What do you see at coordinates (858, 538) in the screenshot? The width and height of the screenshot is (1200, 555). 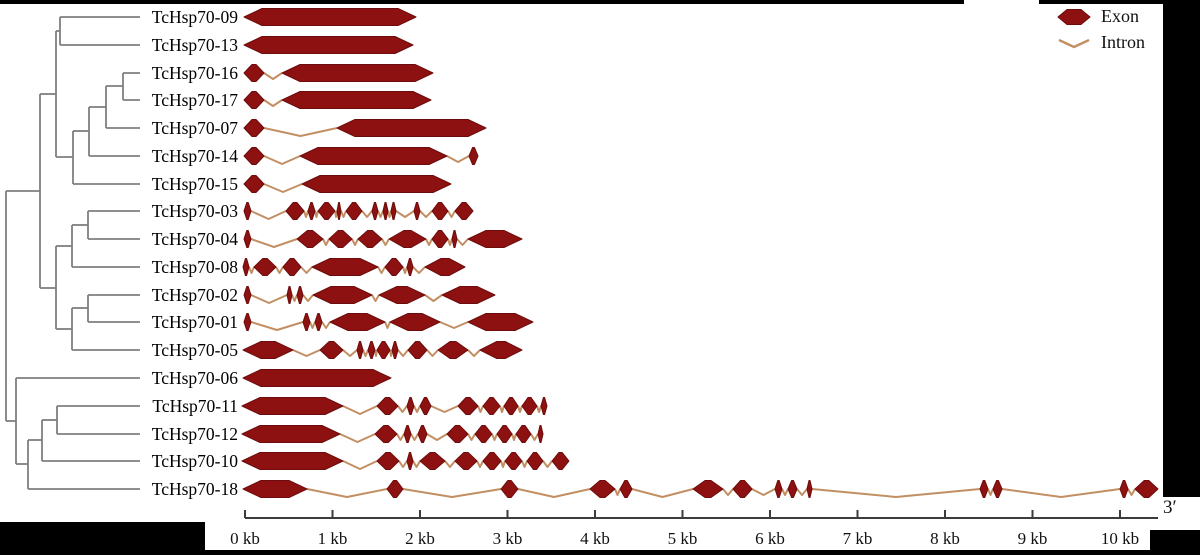 I see `axis-tick-label: 7 kb` at bounding box center [858, 538].